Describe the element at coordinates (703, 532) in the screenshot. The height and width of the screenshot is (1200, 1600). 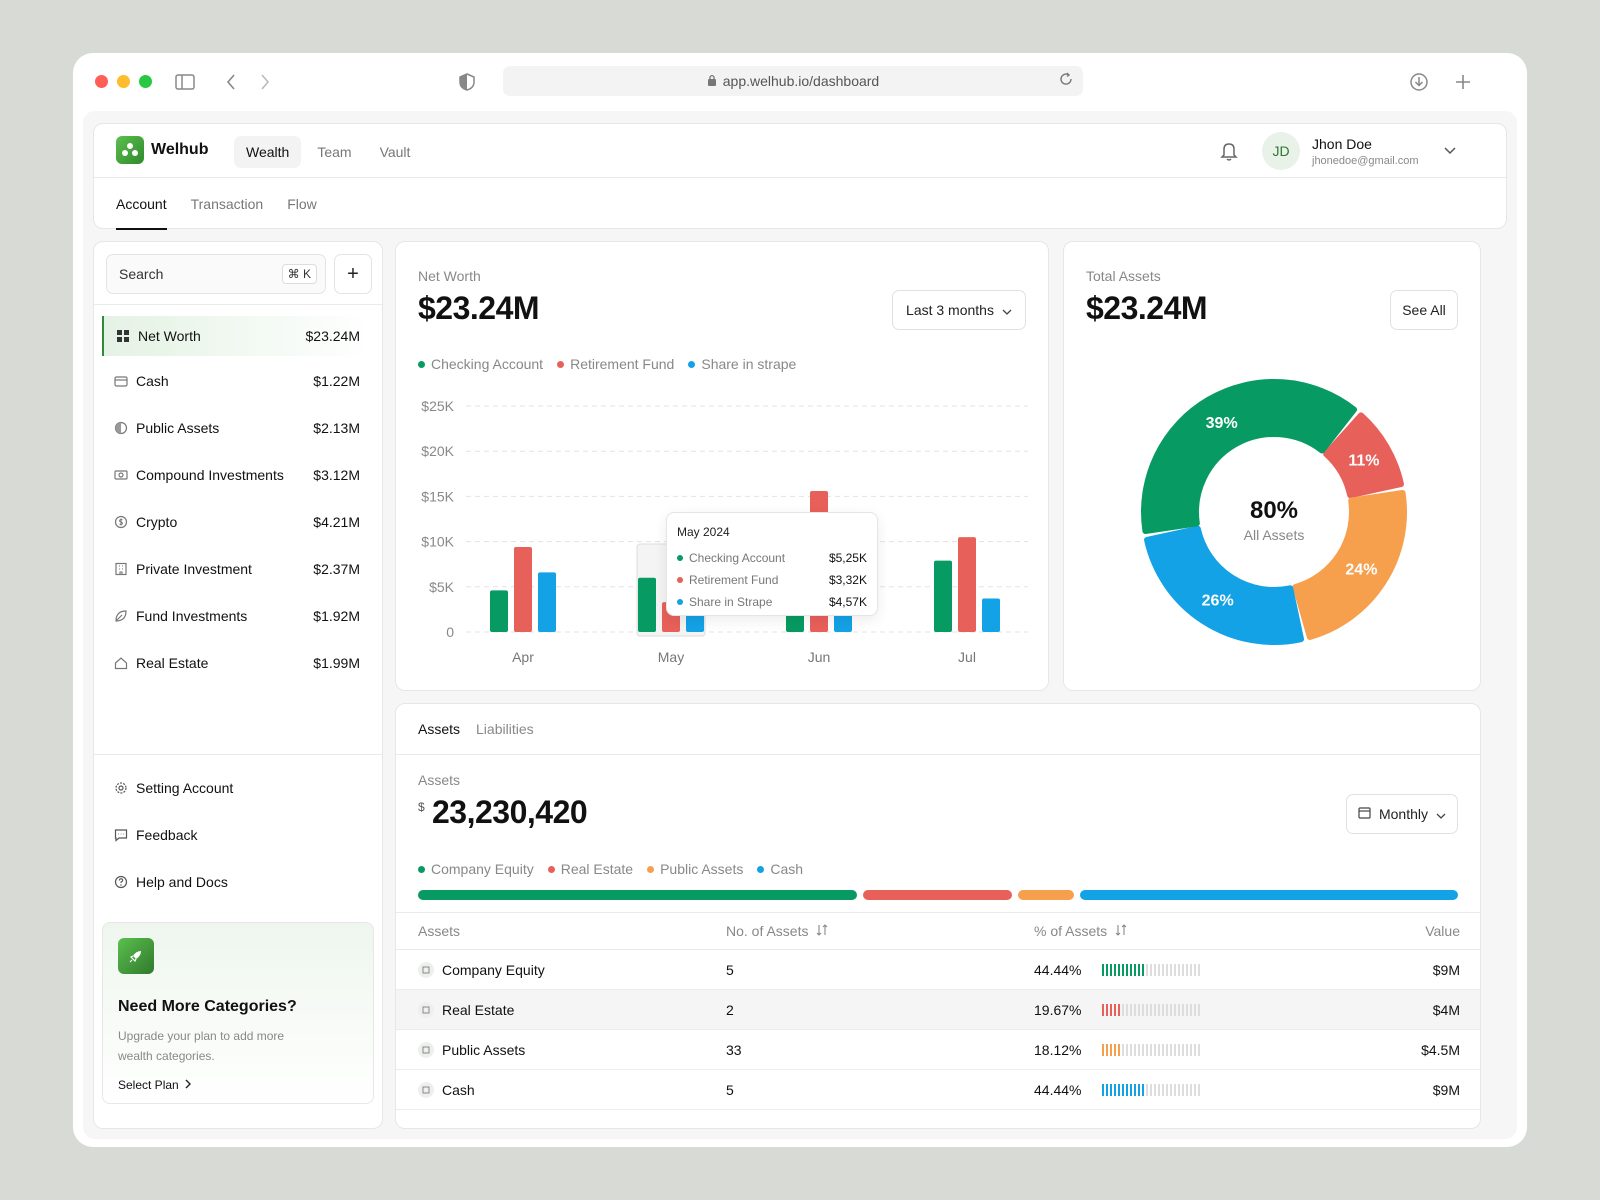
I see `tooltip-title: May 2024` at that location.